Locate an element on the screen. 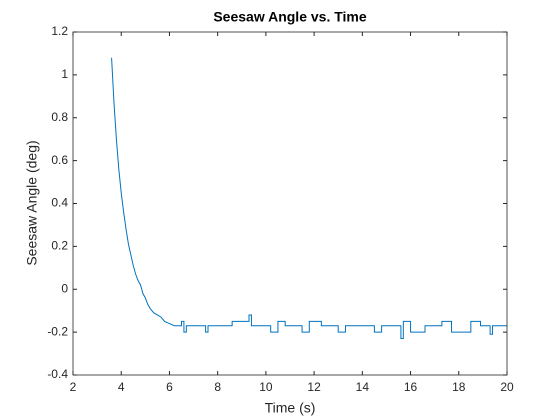 Image resolution: width=560 pixels, height=420 pixels. x-tick-label: 6 is located at coordinates (169, 387).